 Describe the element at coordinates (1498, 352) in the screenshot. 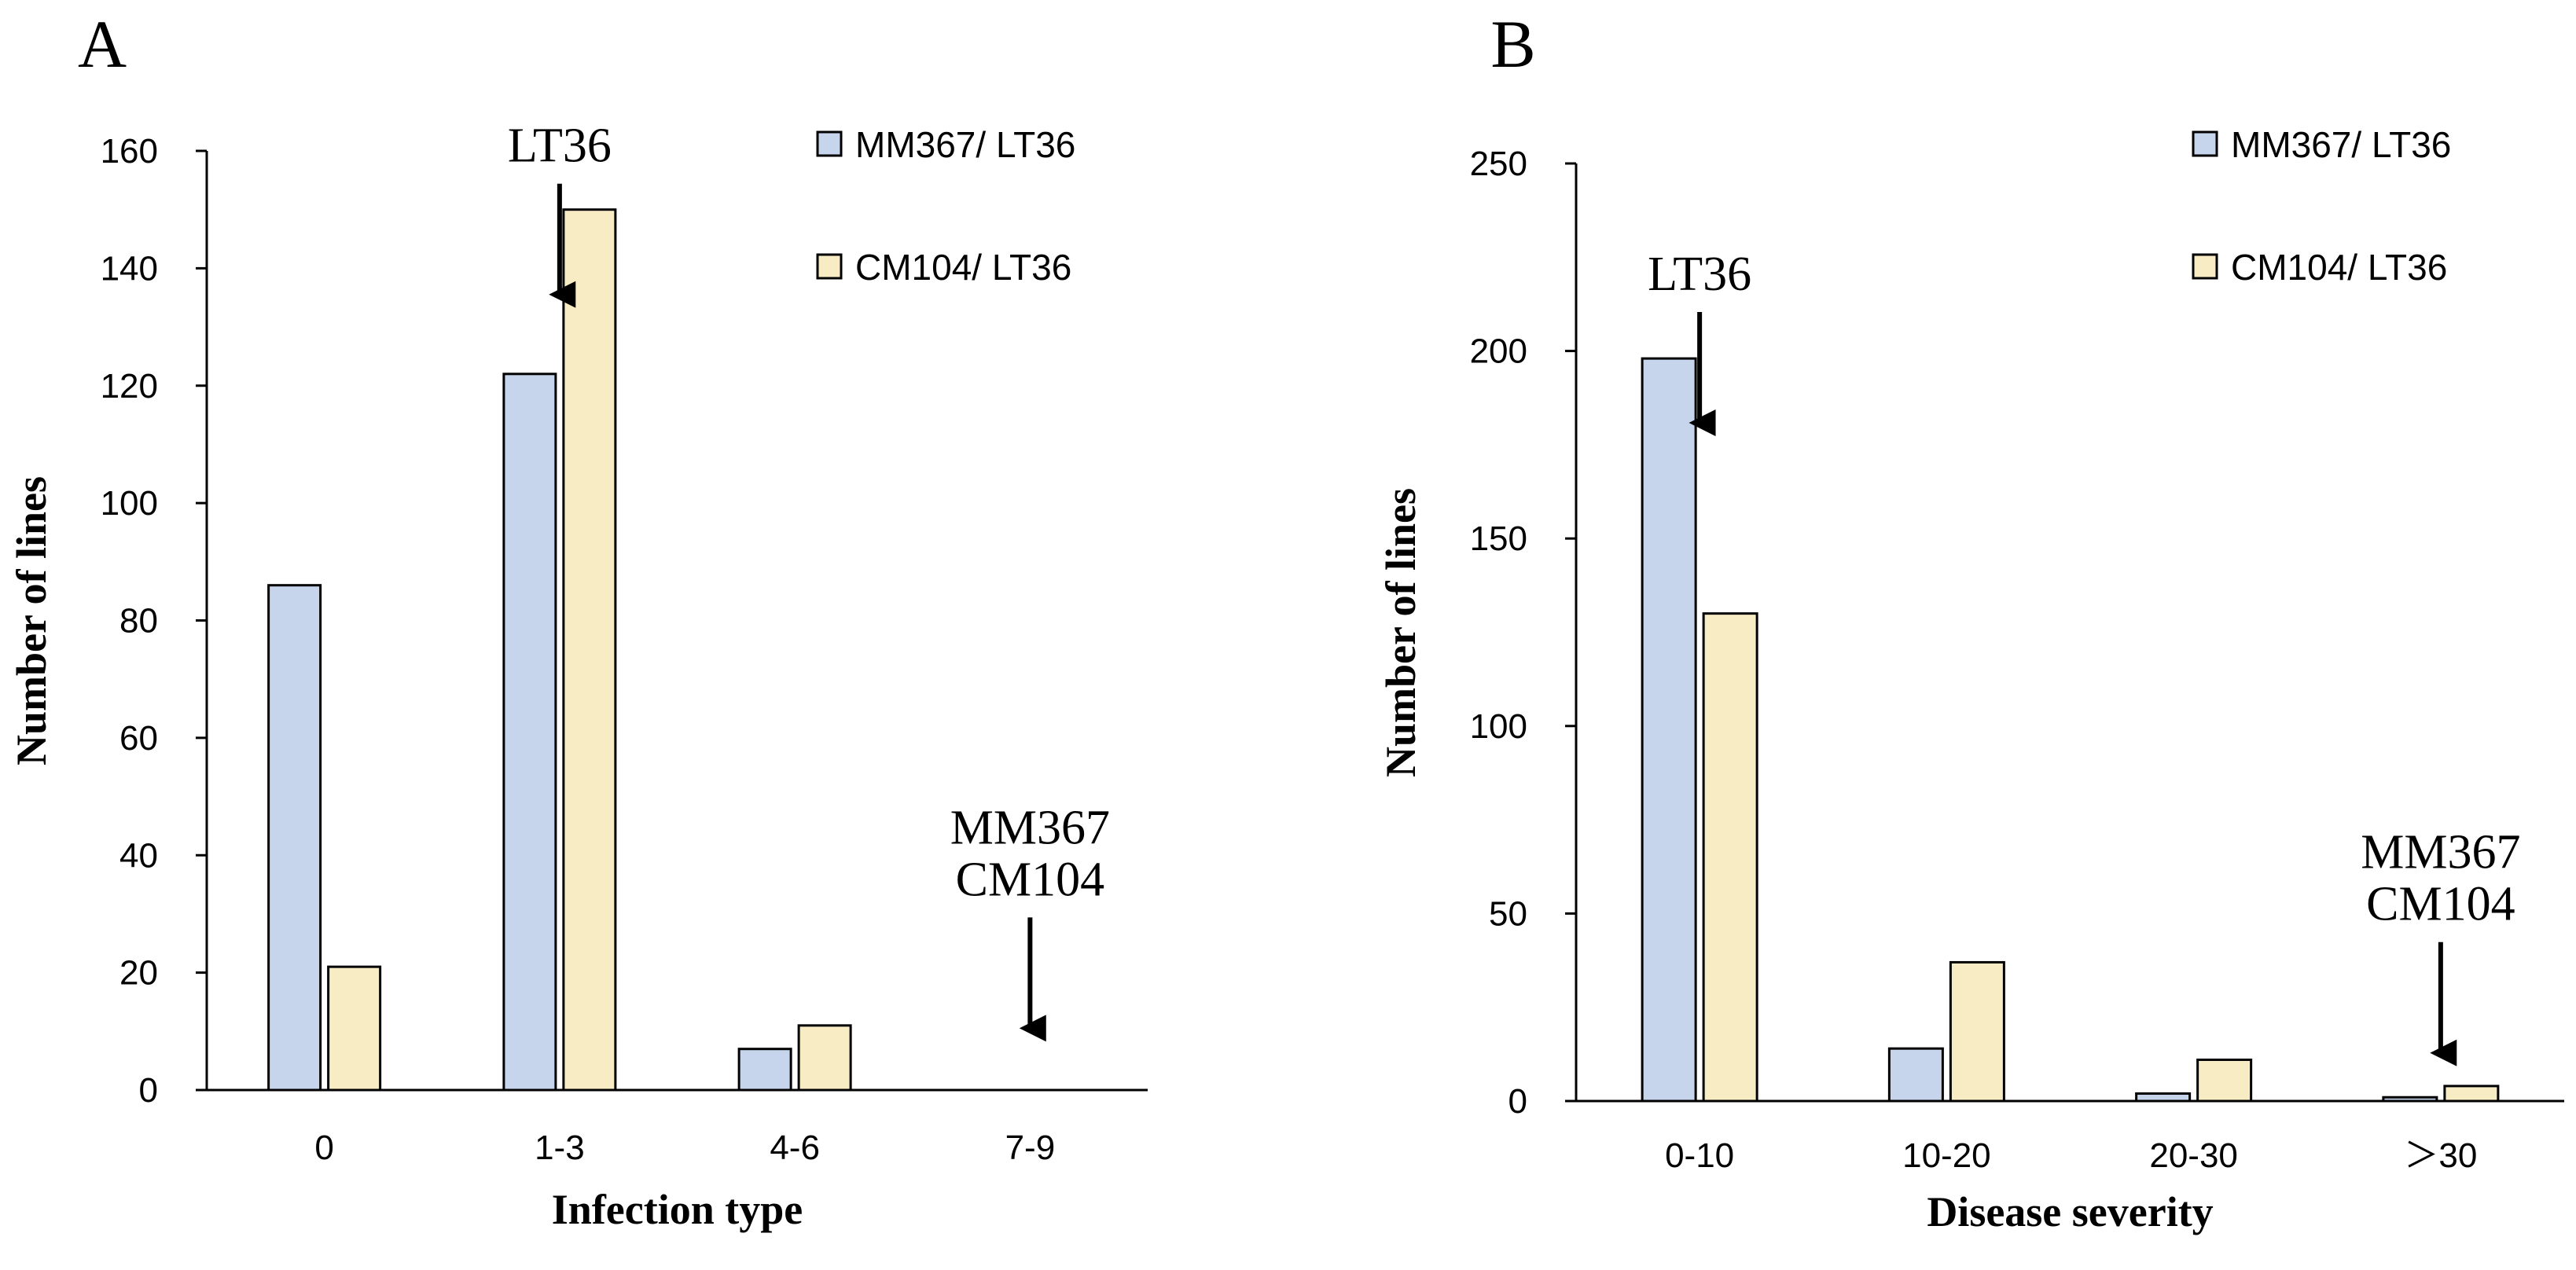

I see `y-tick-label: 200` at that location.